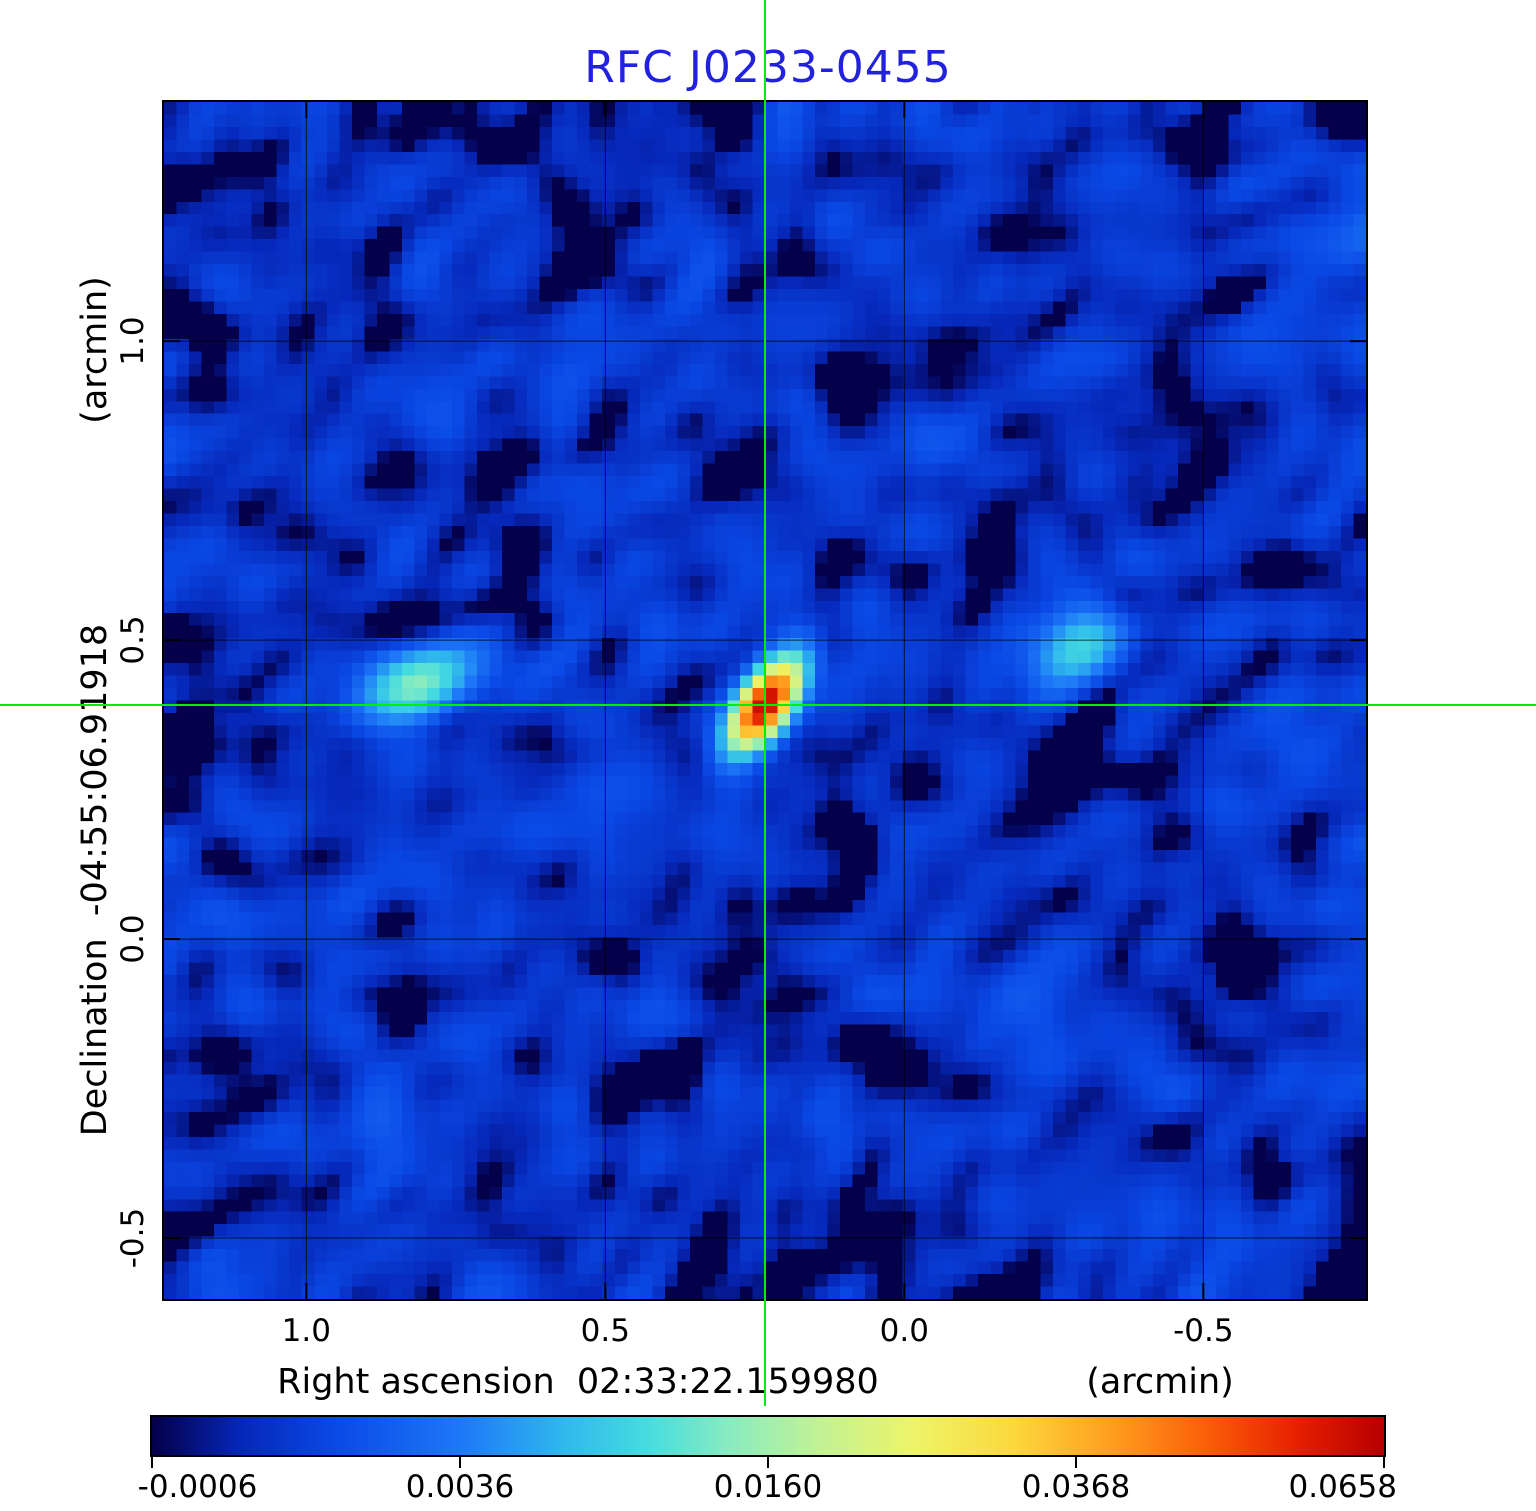 The image size is (1536, 1511). Describe the element at coordinates (133, 939) in the screenshot. I see `y-tick-label: 0.0` at that location.